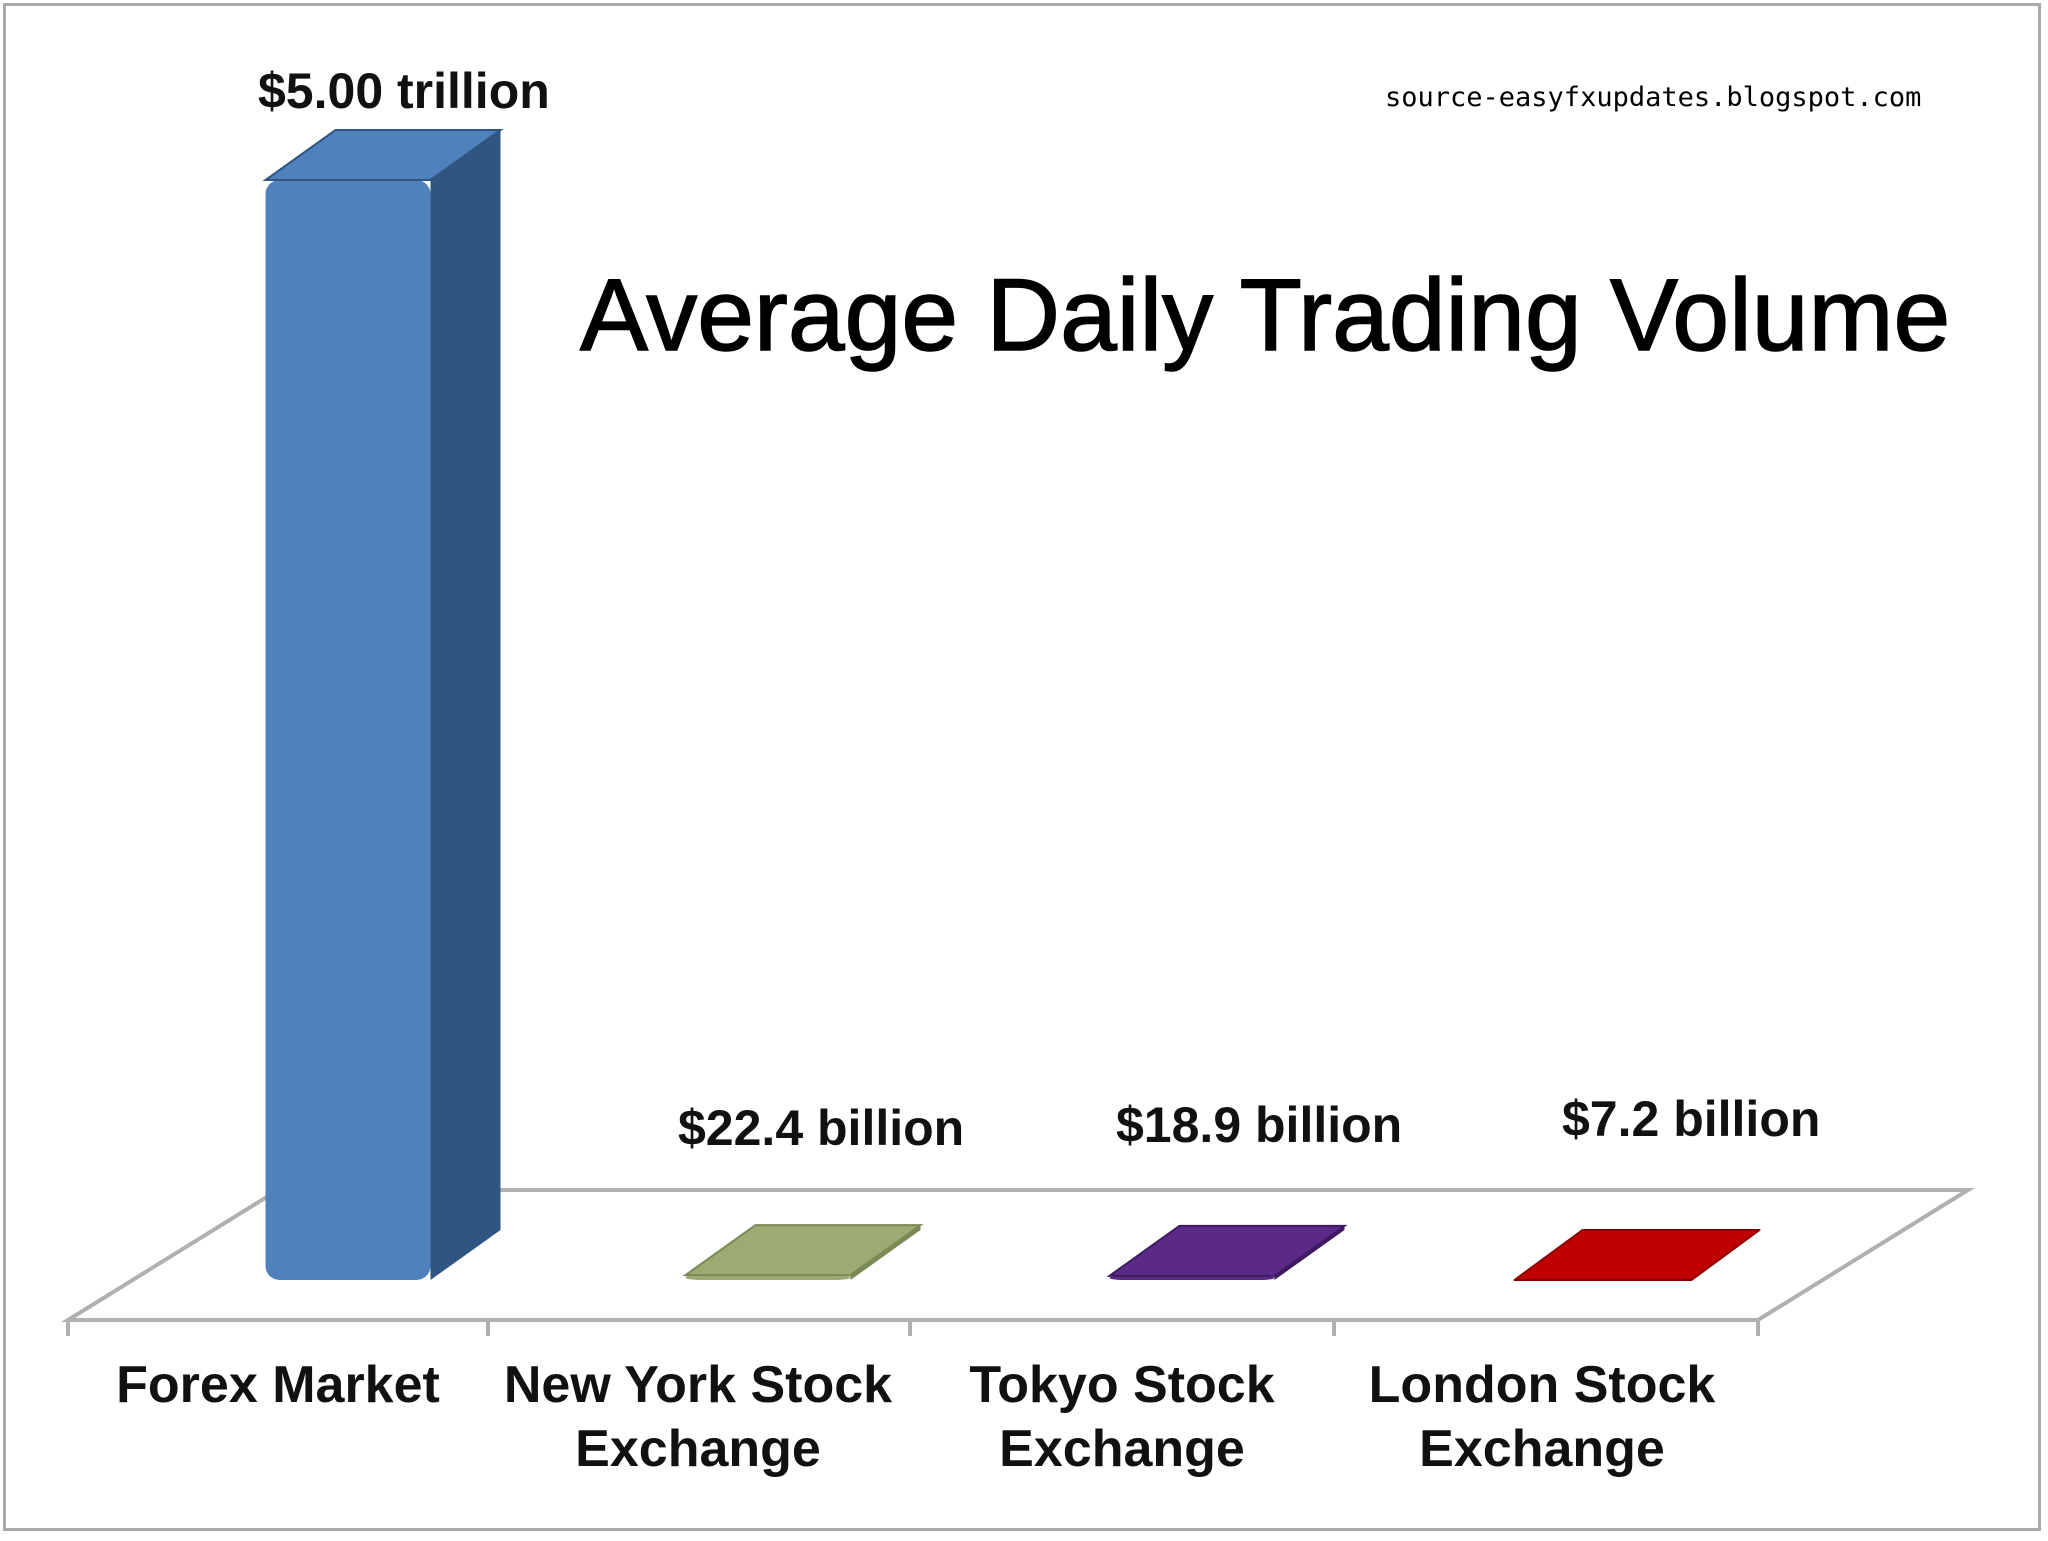  I want to click on bar-front-tse, so click(1192, 1277).